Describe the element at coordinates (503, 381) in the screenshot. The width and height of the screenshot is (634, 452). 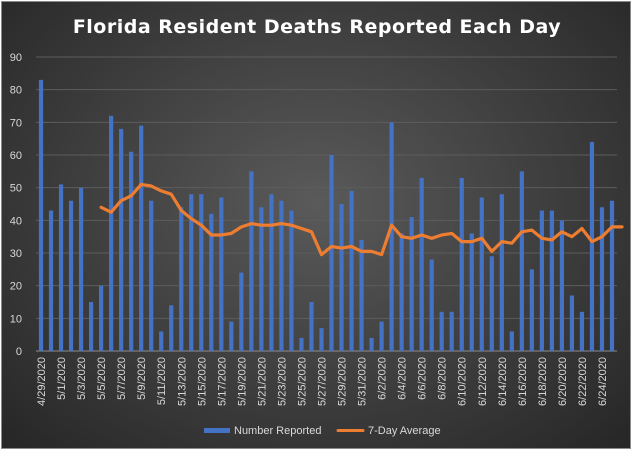
I see `x-tick-label: 6/14/2020` at that location.